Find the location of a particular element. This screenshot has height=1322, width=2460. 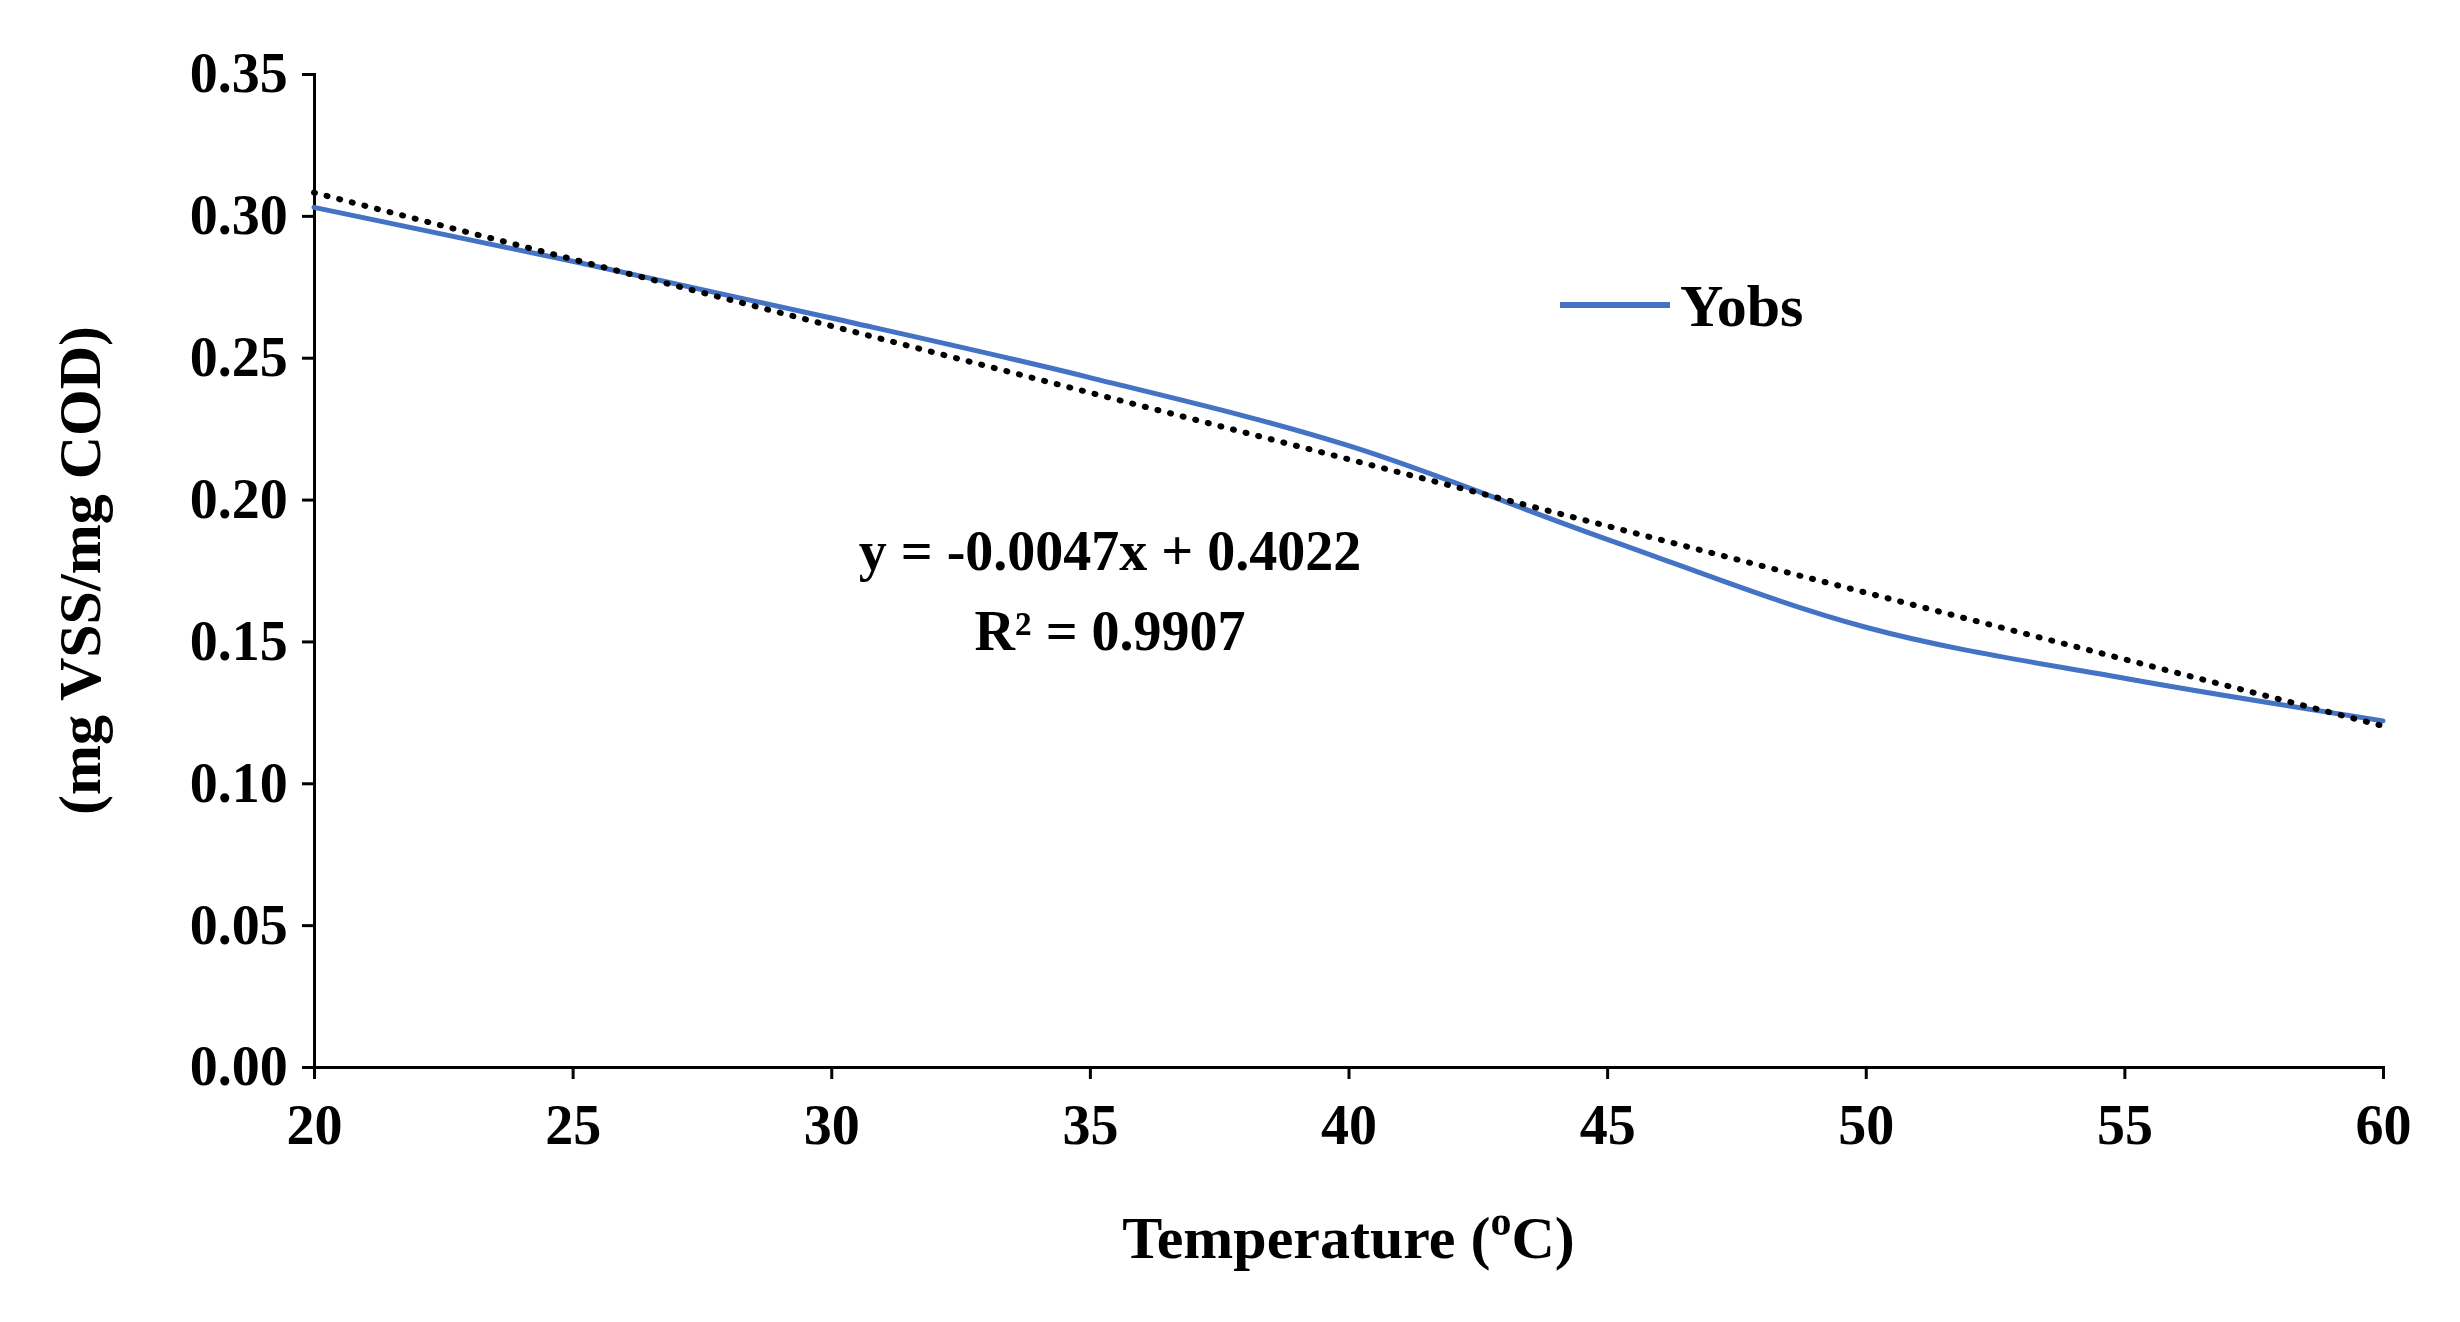

annotation: y = -0.0047x + 0.4022 is located at coordinates (1110, 551).